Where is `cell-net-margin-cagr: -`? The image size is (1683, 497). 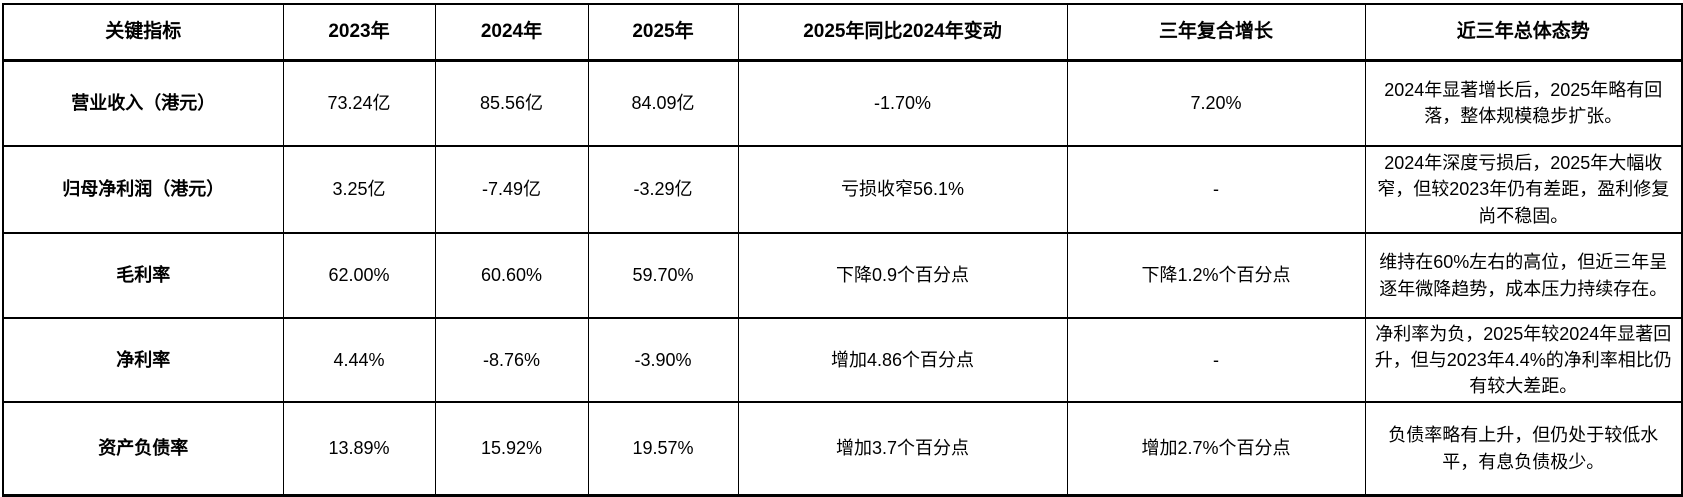
cell-net-margin-cagr: - is located at coordinates (1216, 360).